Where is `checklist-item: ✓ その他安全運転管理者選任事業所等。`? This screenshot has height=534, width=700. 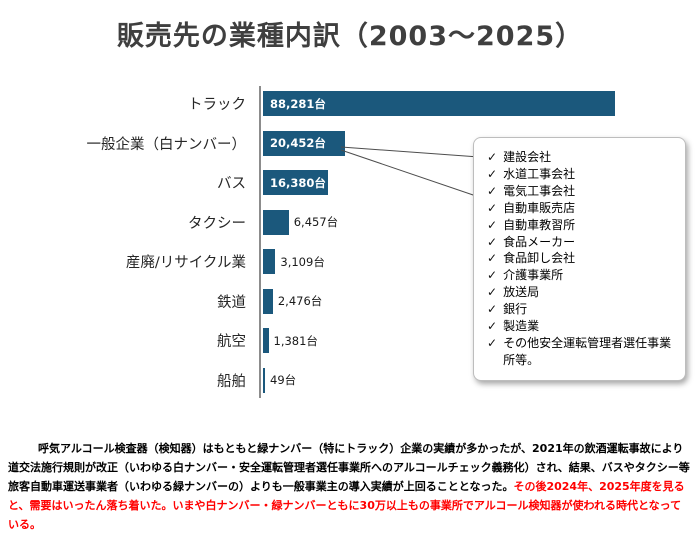
checklist-item: ✓ その他安全運転管理者選任事業所等。 is located at coordinates (581, 352).